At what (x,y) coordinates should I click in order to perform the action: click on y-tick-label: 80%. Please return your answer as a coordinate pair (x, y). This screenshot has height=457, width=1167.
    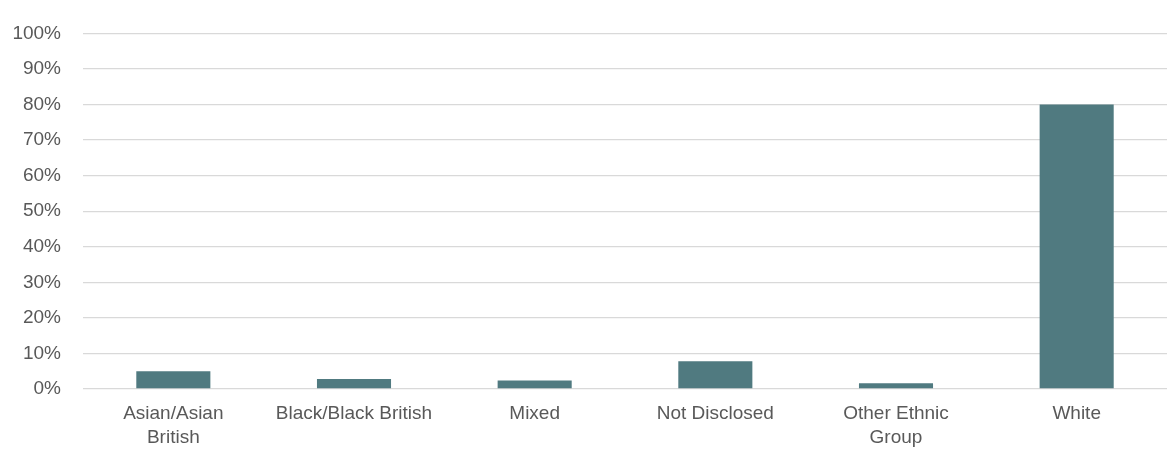
    Looking at the image, I should click on (42, 103).